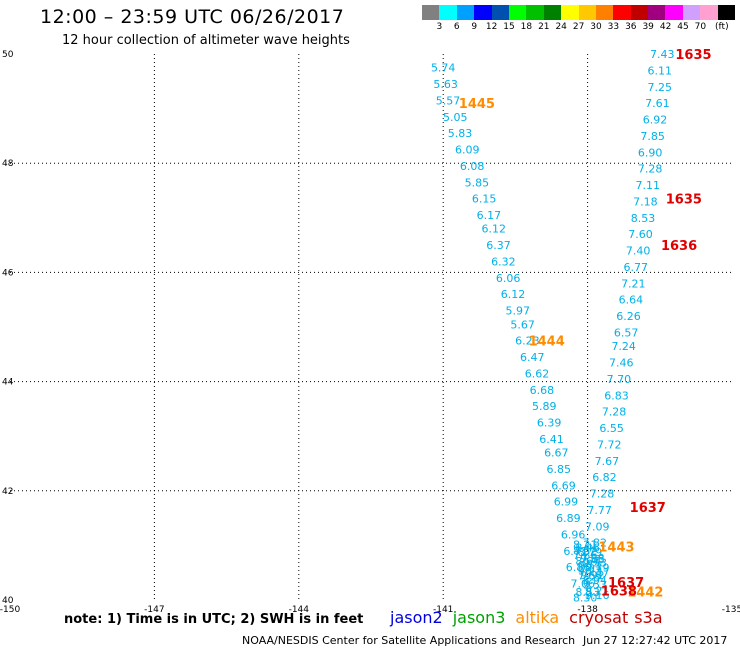  I want to click on y-tick-label: 44, so click(8, 383).